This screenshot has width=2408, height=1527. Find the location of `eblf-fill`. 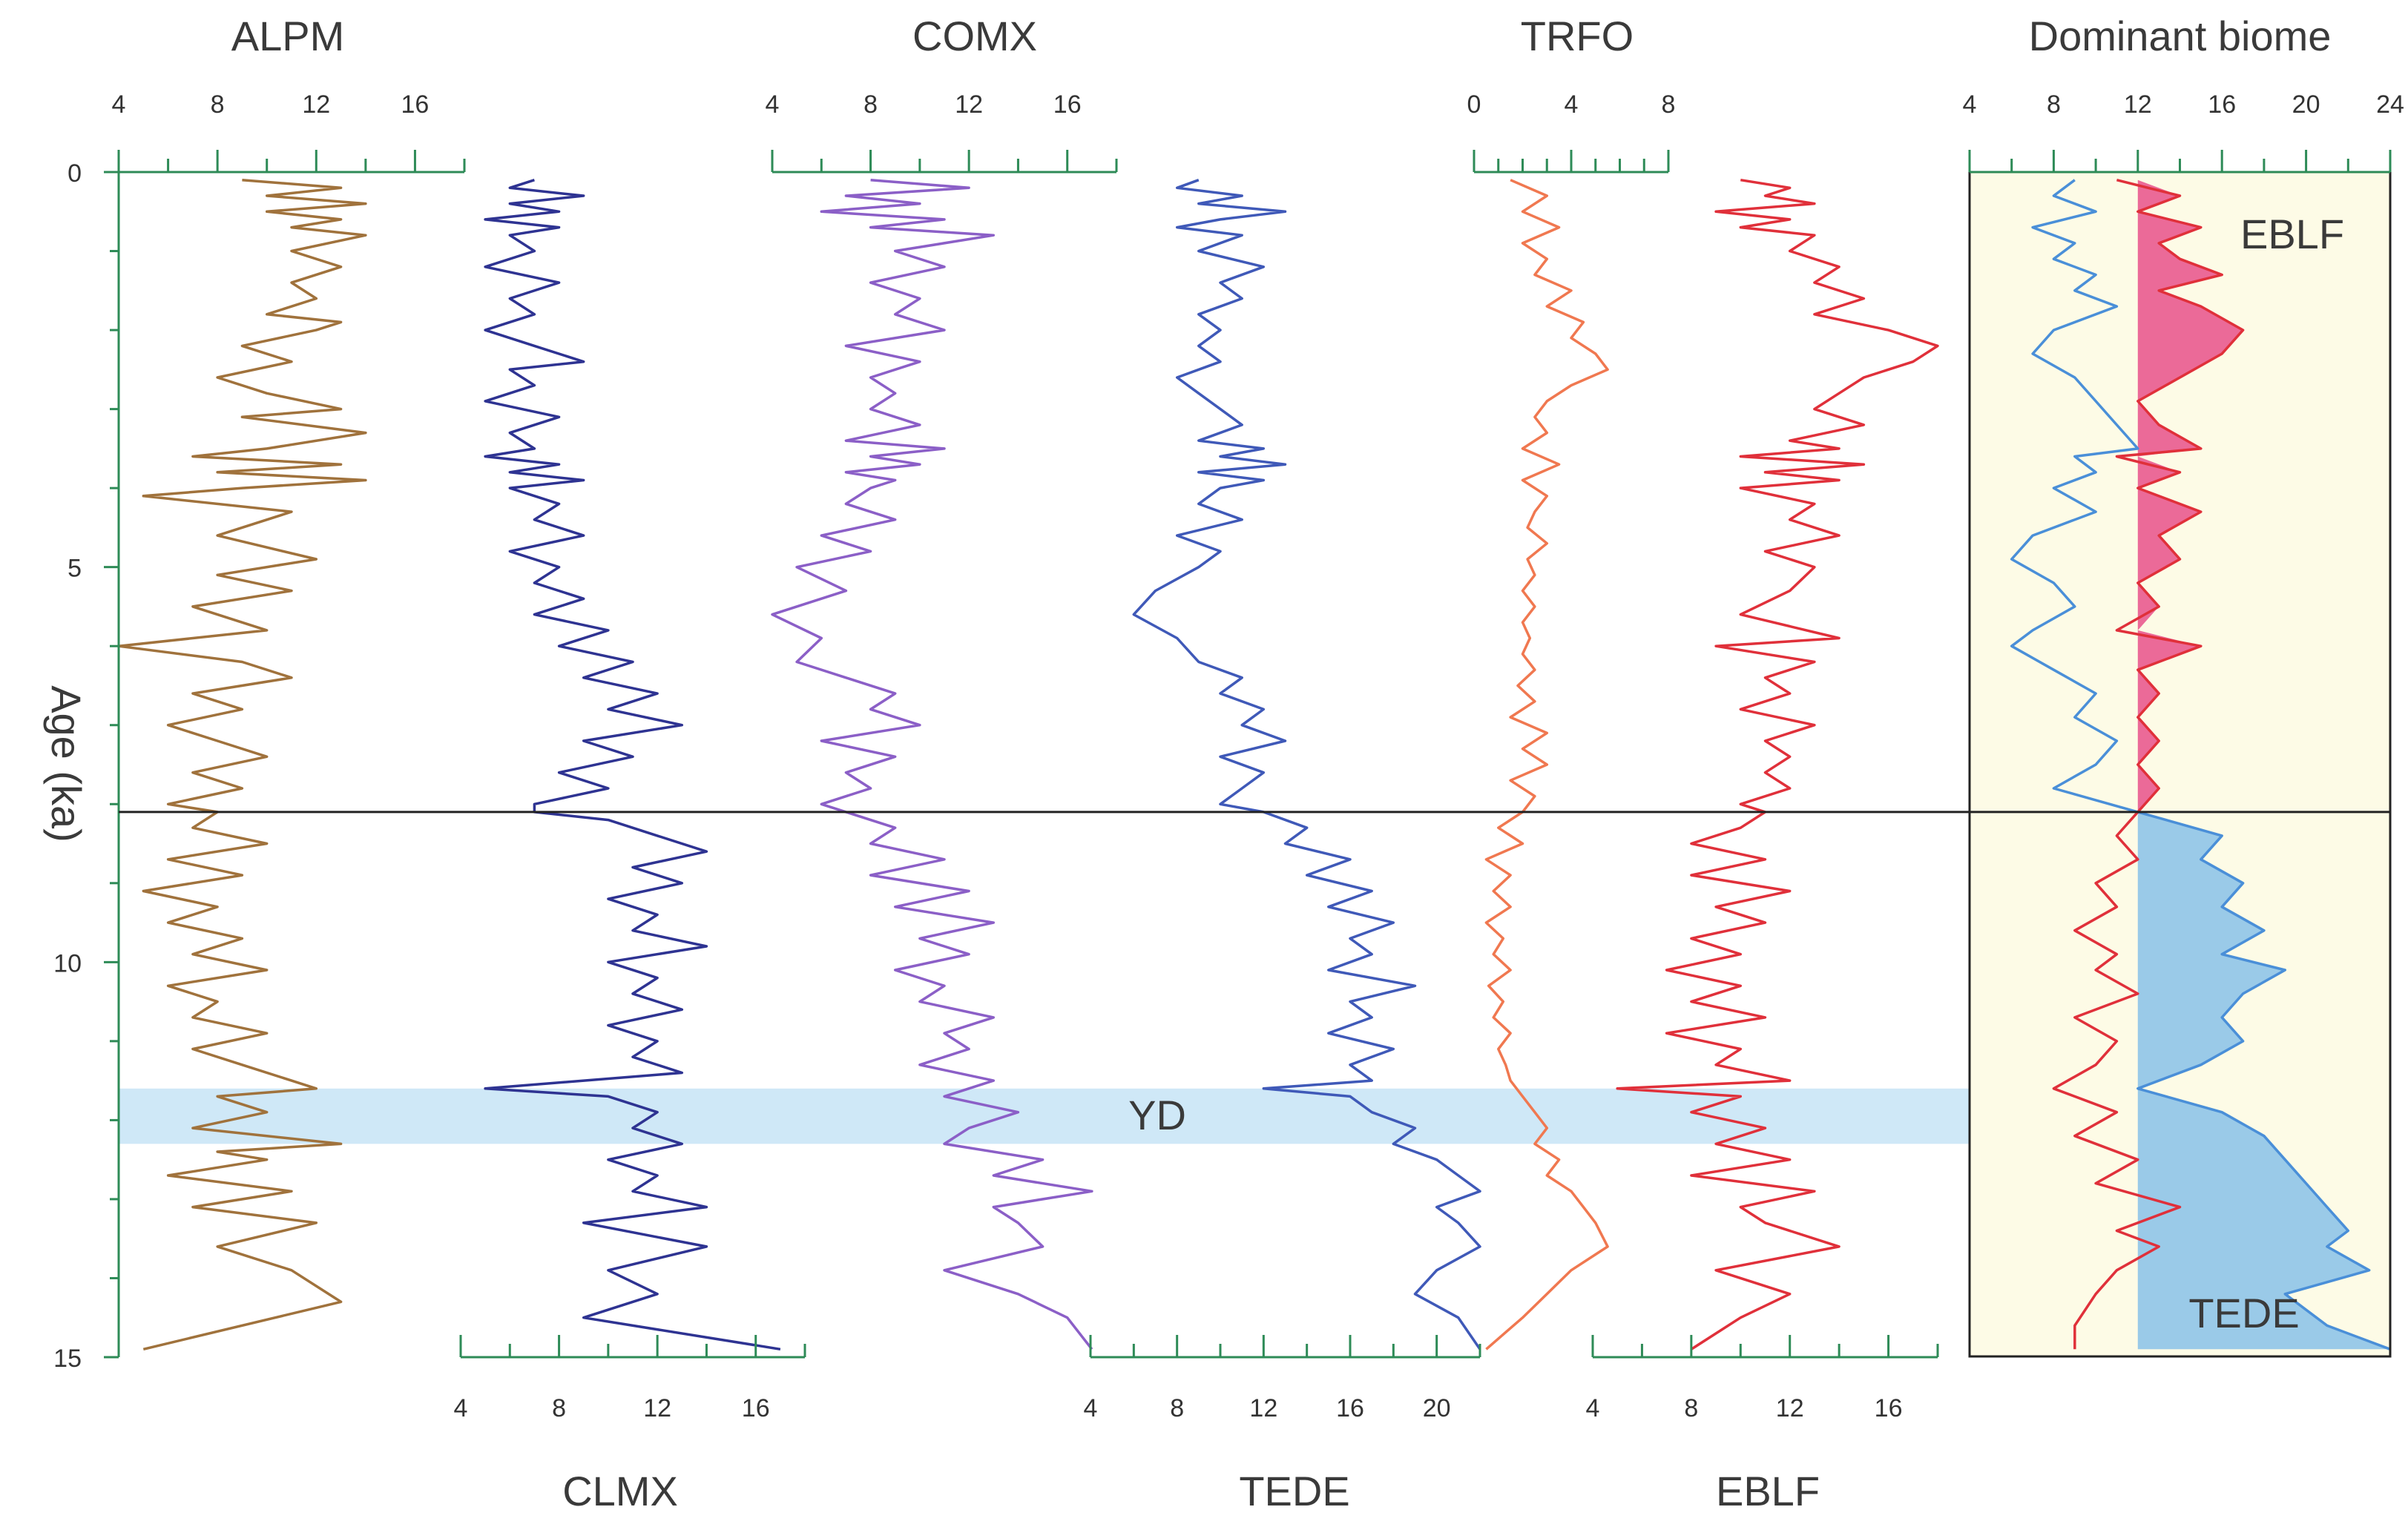

eblf-fill is located at coordinates (2190, 495).